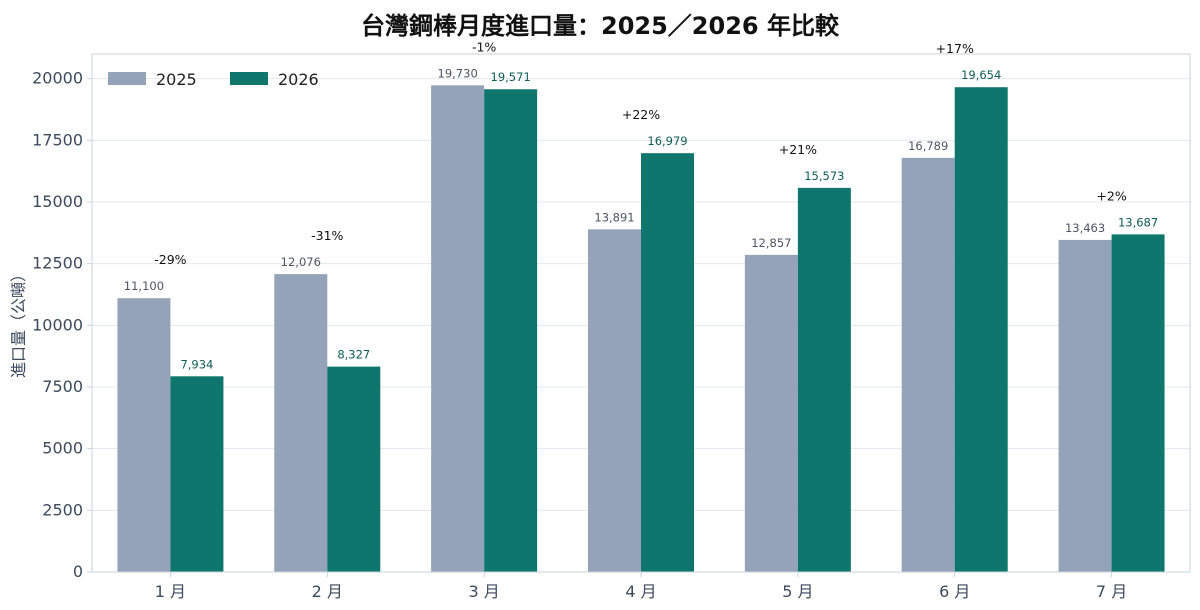  Describe the element at coordinates (771, 243) in the screenshot. I see `value-label-2025: 12,857` at that location.